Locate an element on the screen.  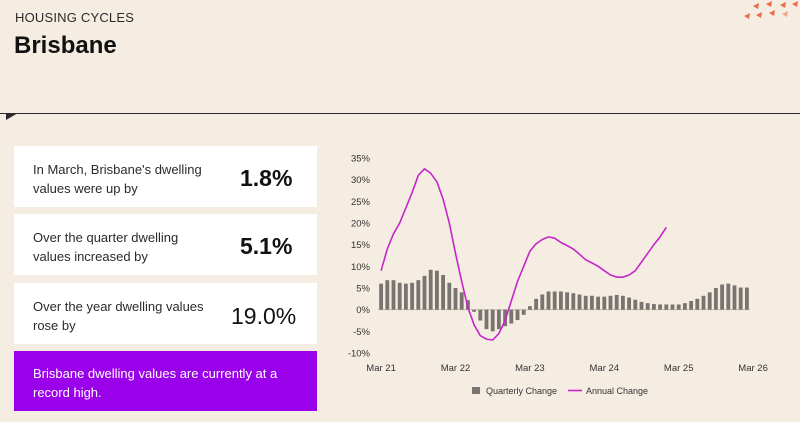
x-tick-label: Mar 26 is located at coordinates (753, 368).